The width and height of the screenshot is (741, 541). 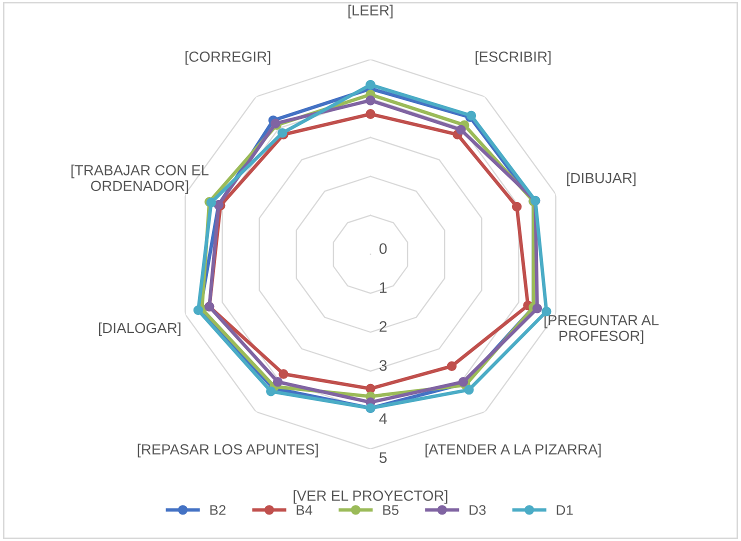 I want to click on spoke-label: [DIALOGAR], so click(x=139, y=329).